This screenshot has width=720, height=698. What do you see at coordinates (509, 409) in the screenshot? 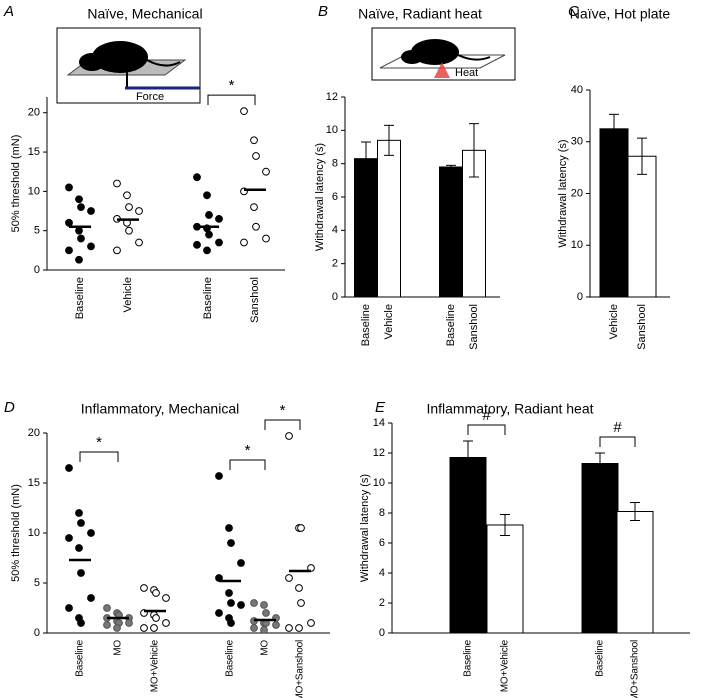
I see `chart-title: Inflammatory, Radiant heat` at bounding box center [509, 409].